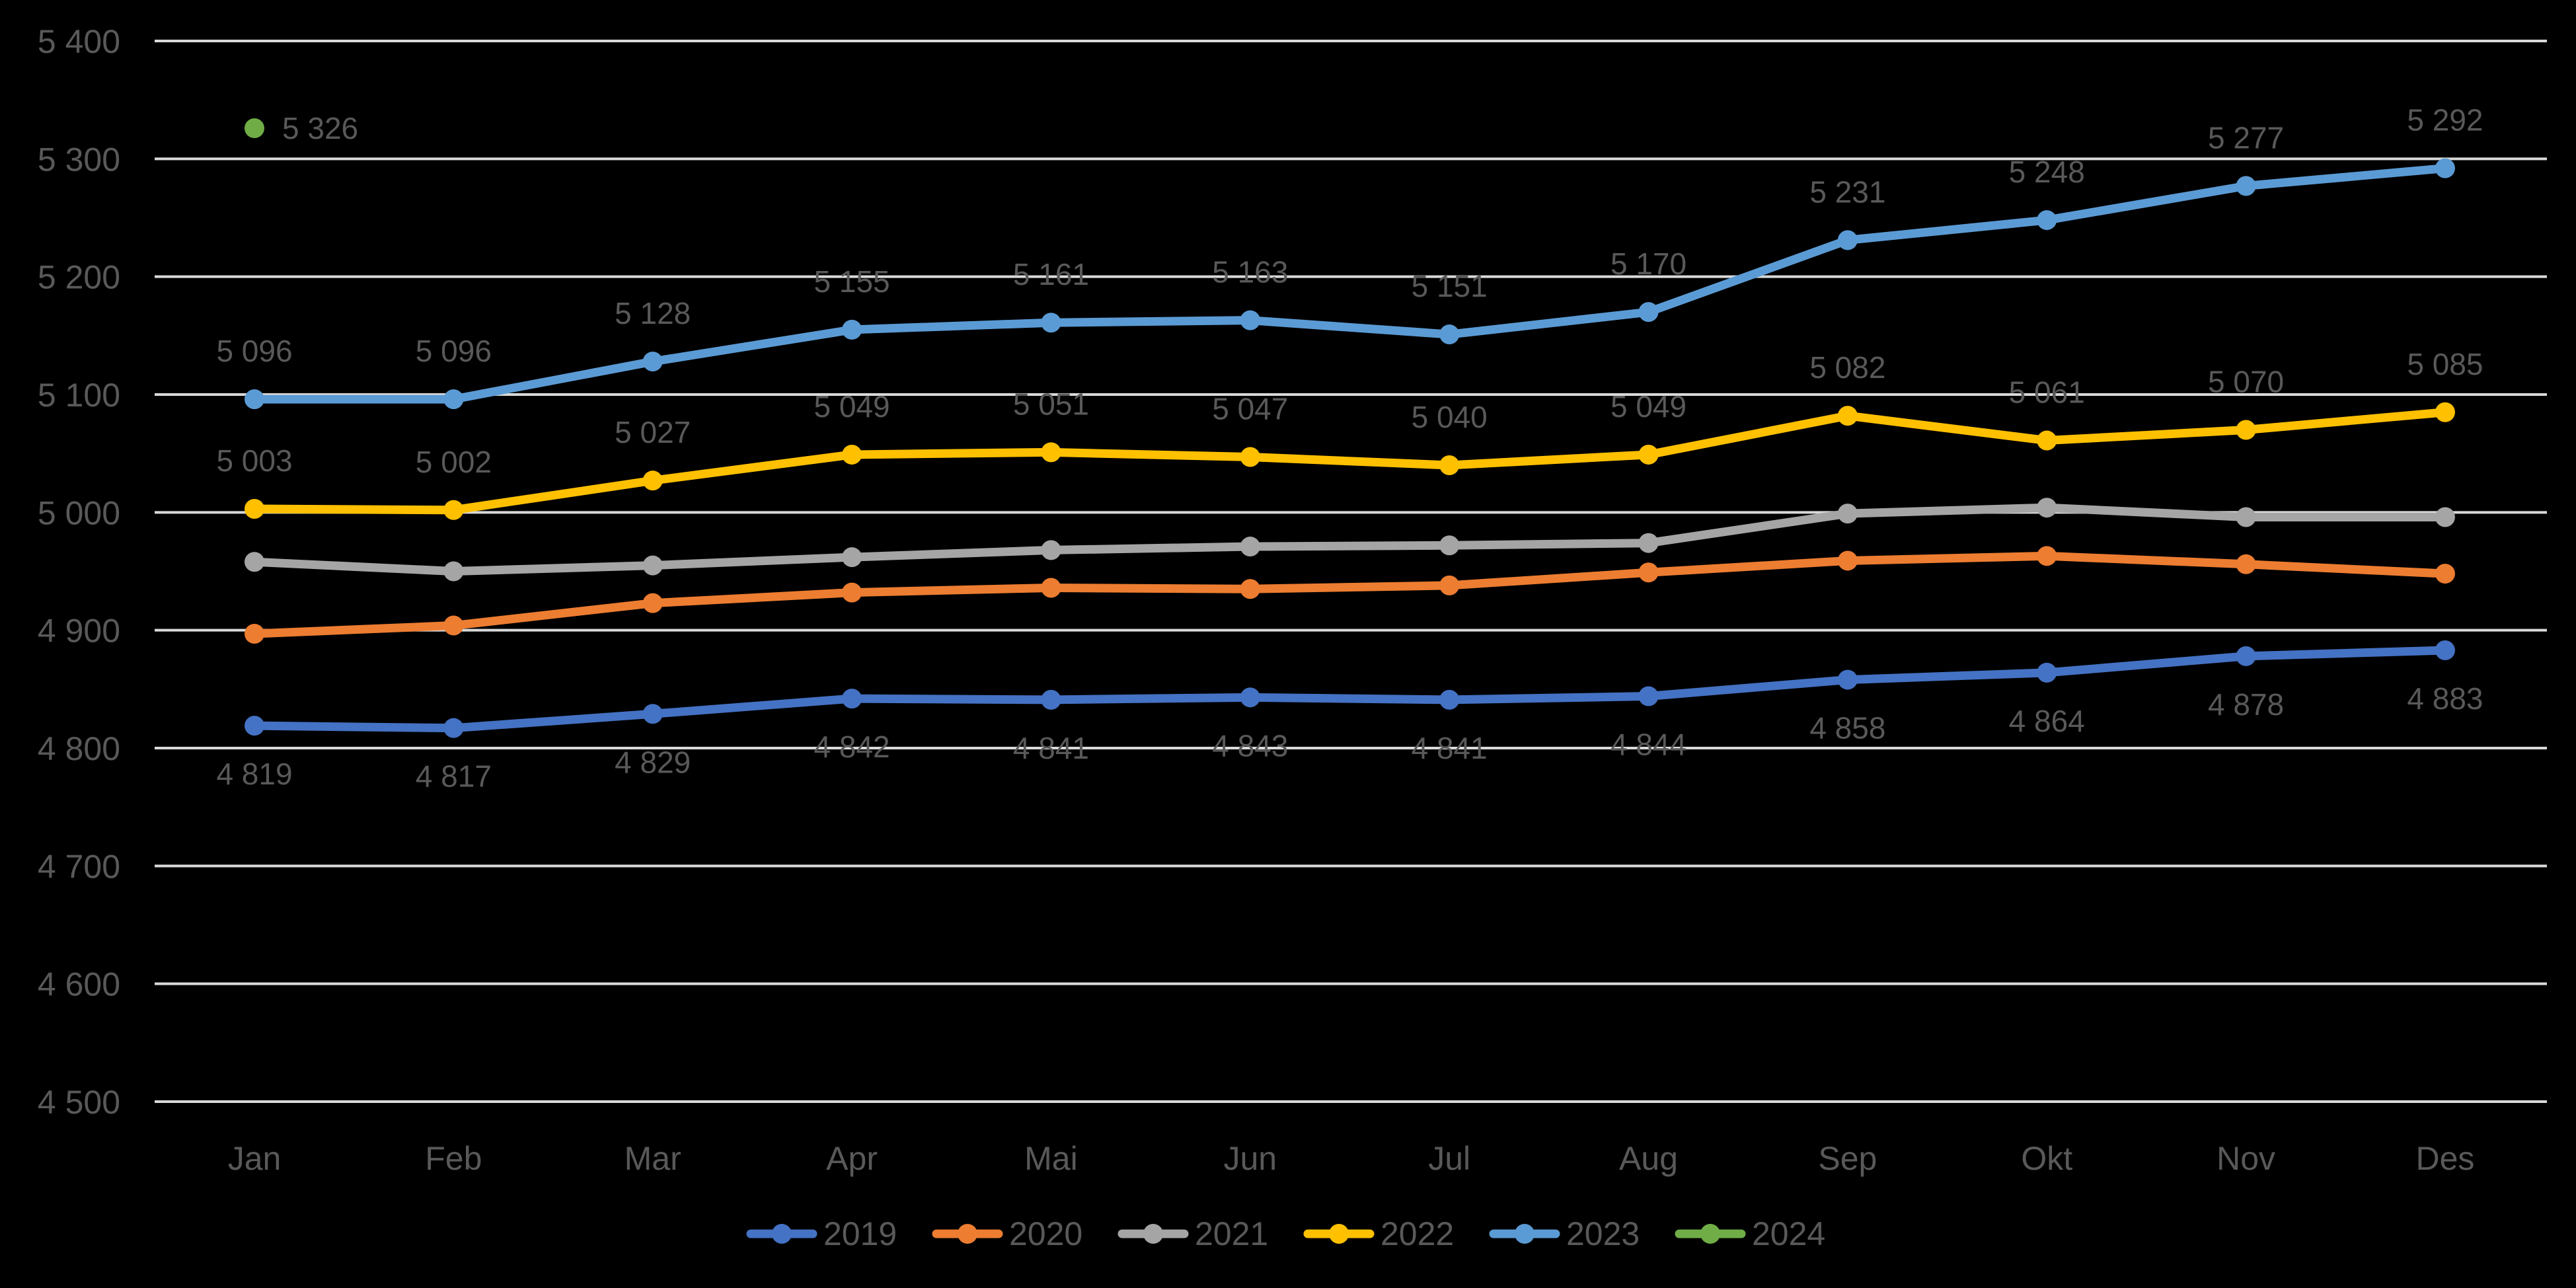  Describe the element at coordinates (1051, 550) in the screenshot. I see `data-point-2021-mai` at that location.